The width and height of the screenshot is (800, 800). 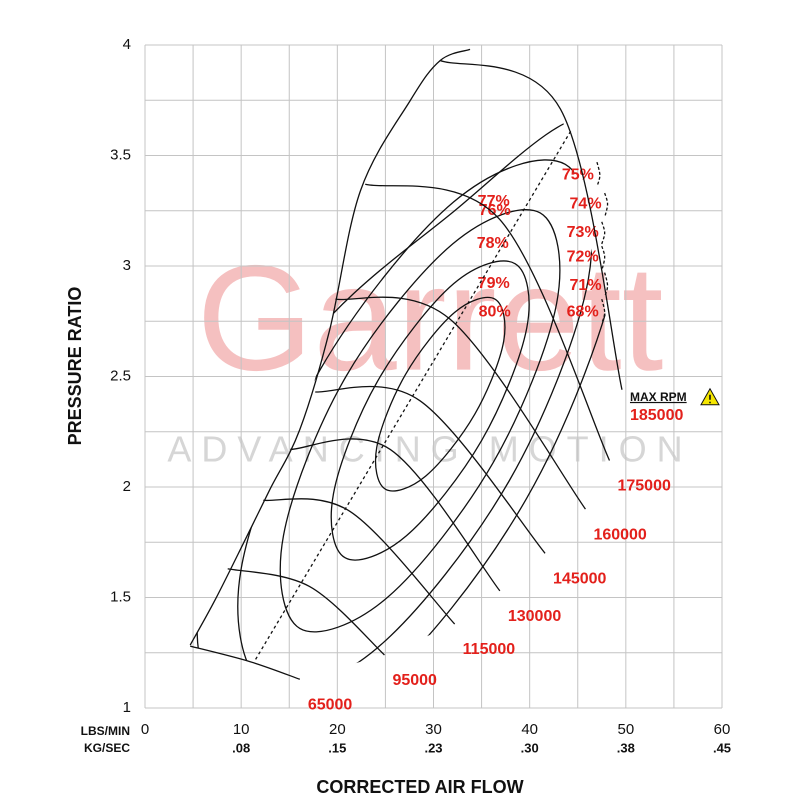 I want to click on watermark-tagline: ADVANCING MOTION, so click(x=429, y=449).